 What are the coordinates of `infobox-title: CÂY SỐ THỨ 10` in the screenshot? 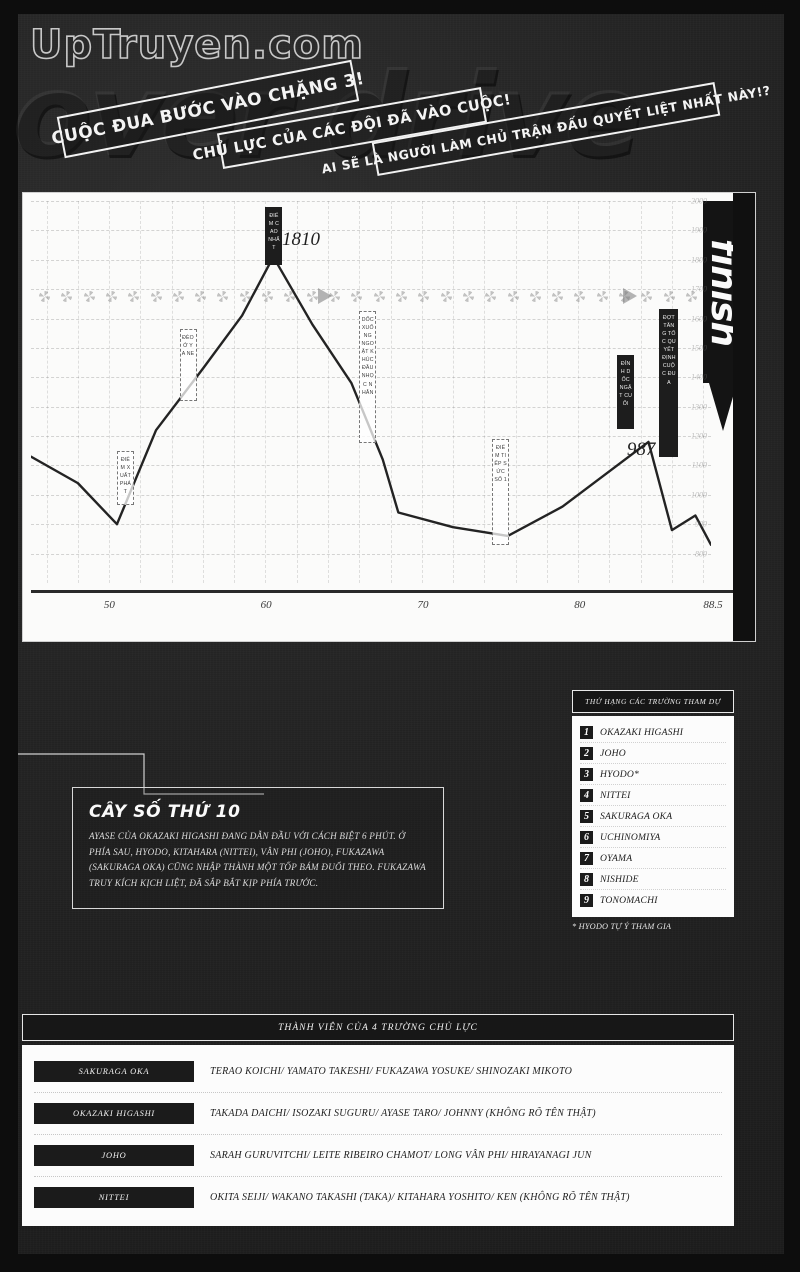 It's located at (165, 812).